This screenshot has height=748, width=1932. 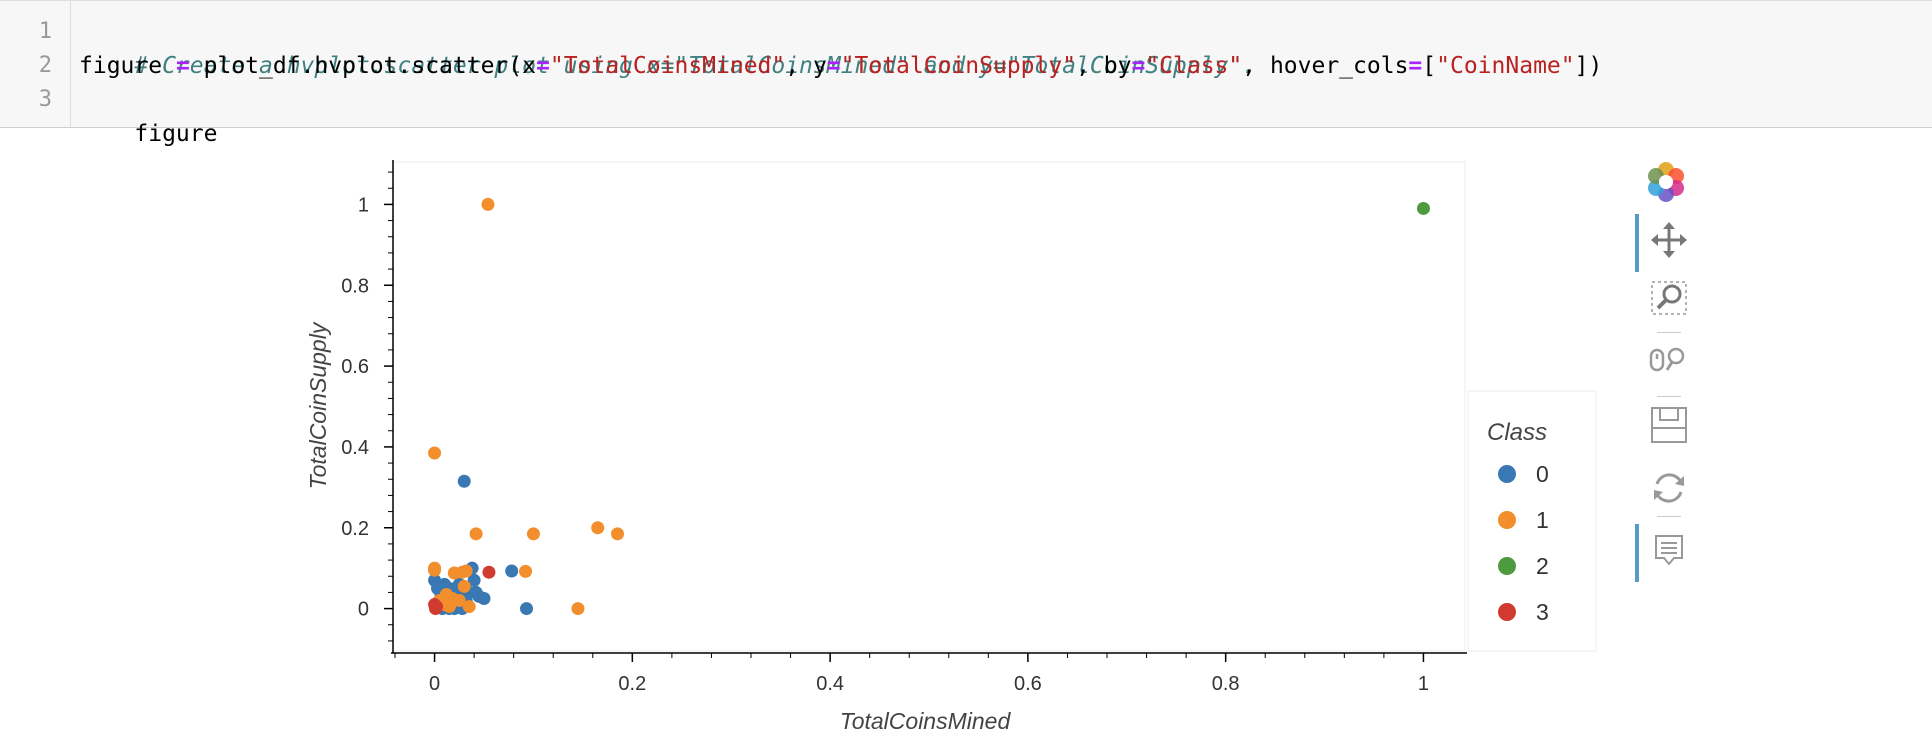 I want to click on x-tick-label: 0.8, so click(x=1226, y=684).